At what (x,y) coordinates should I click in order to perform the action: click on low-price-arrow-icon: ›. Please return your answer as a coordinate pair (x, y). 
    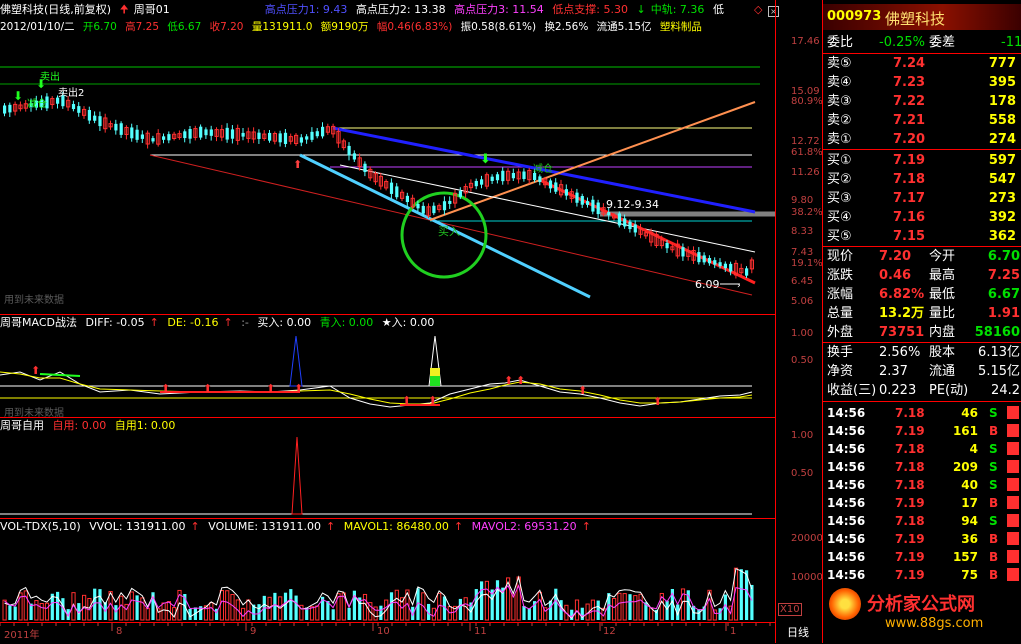
    Looking at the image, I should click on (739, 286).